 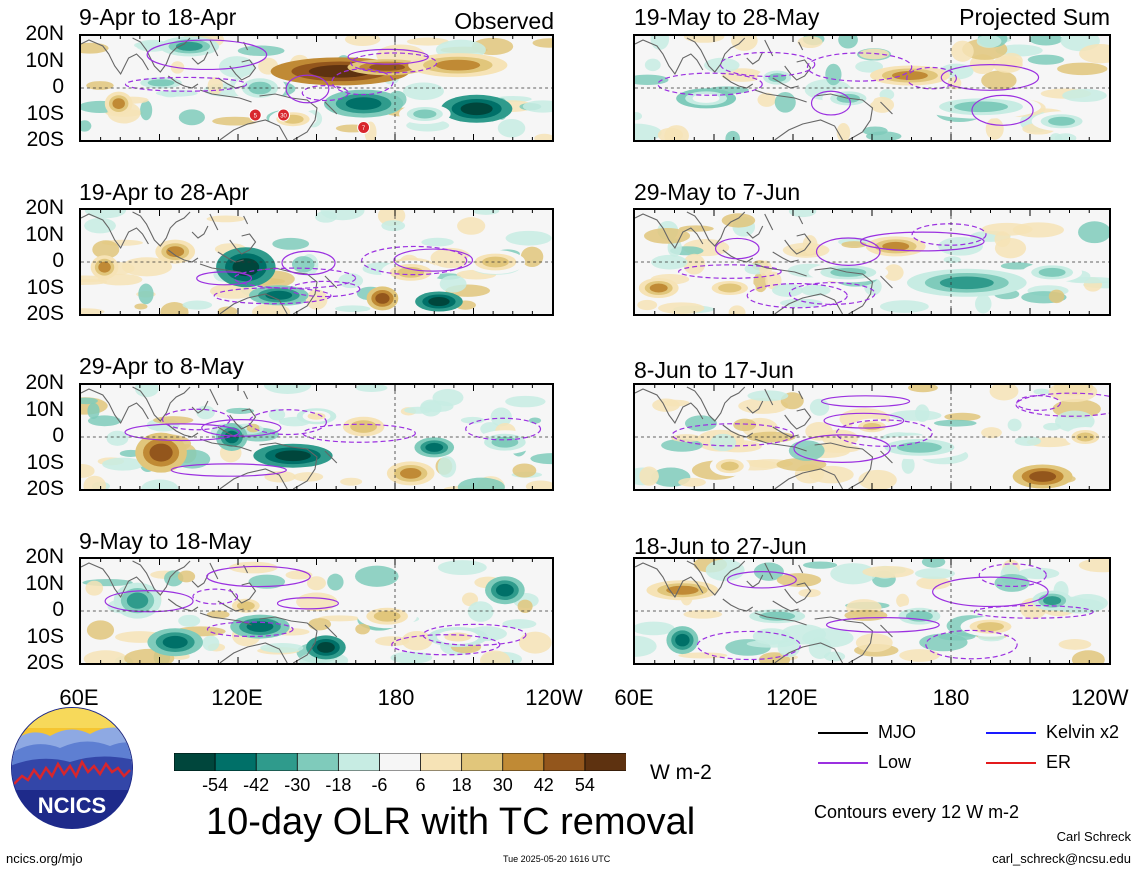 What do you see at coordinates (283, 117) in the screenshot?
I see `tc-marker-label: 30` at bounding box center [283, 117].